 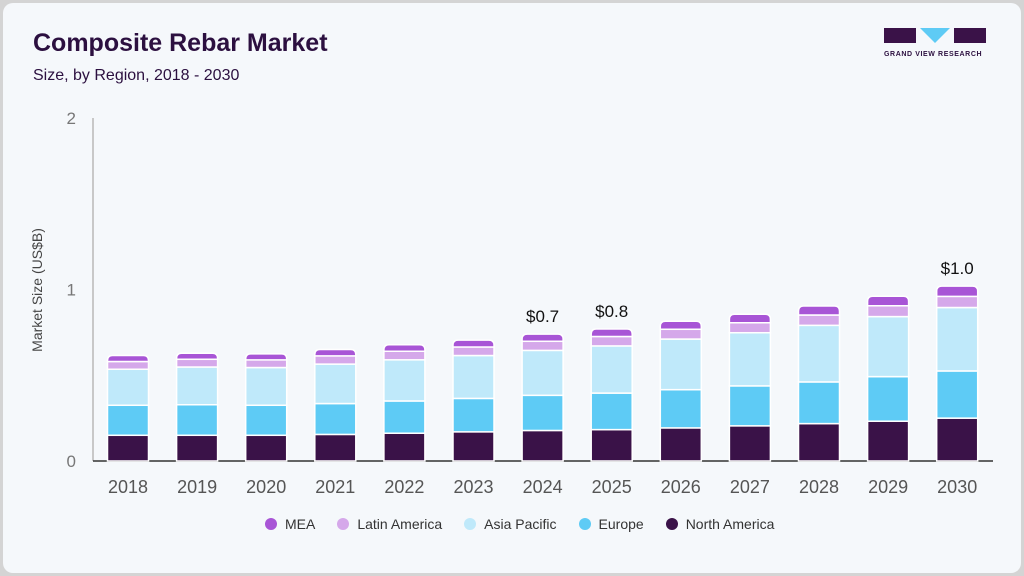 What do you see at coordinates (510, 524) in the screenshot?
I see `legend-item-asia-pacific: Asia Pacific` at bounding box center [510, 524].